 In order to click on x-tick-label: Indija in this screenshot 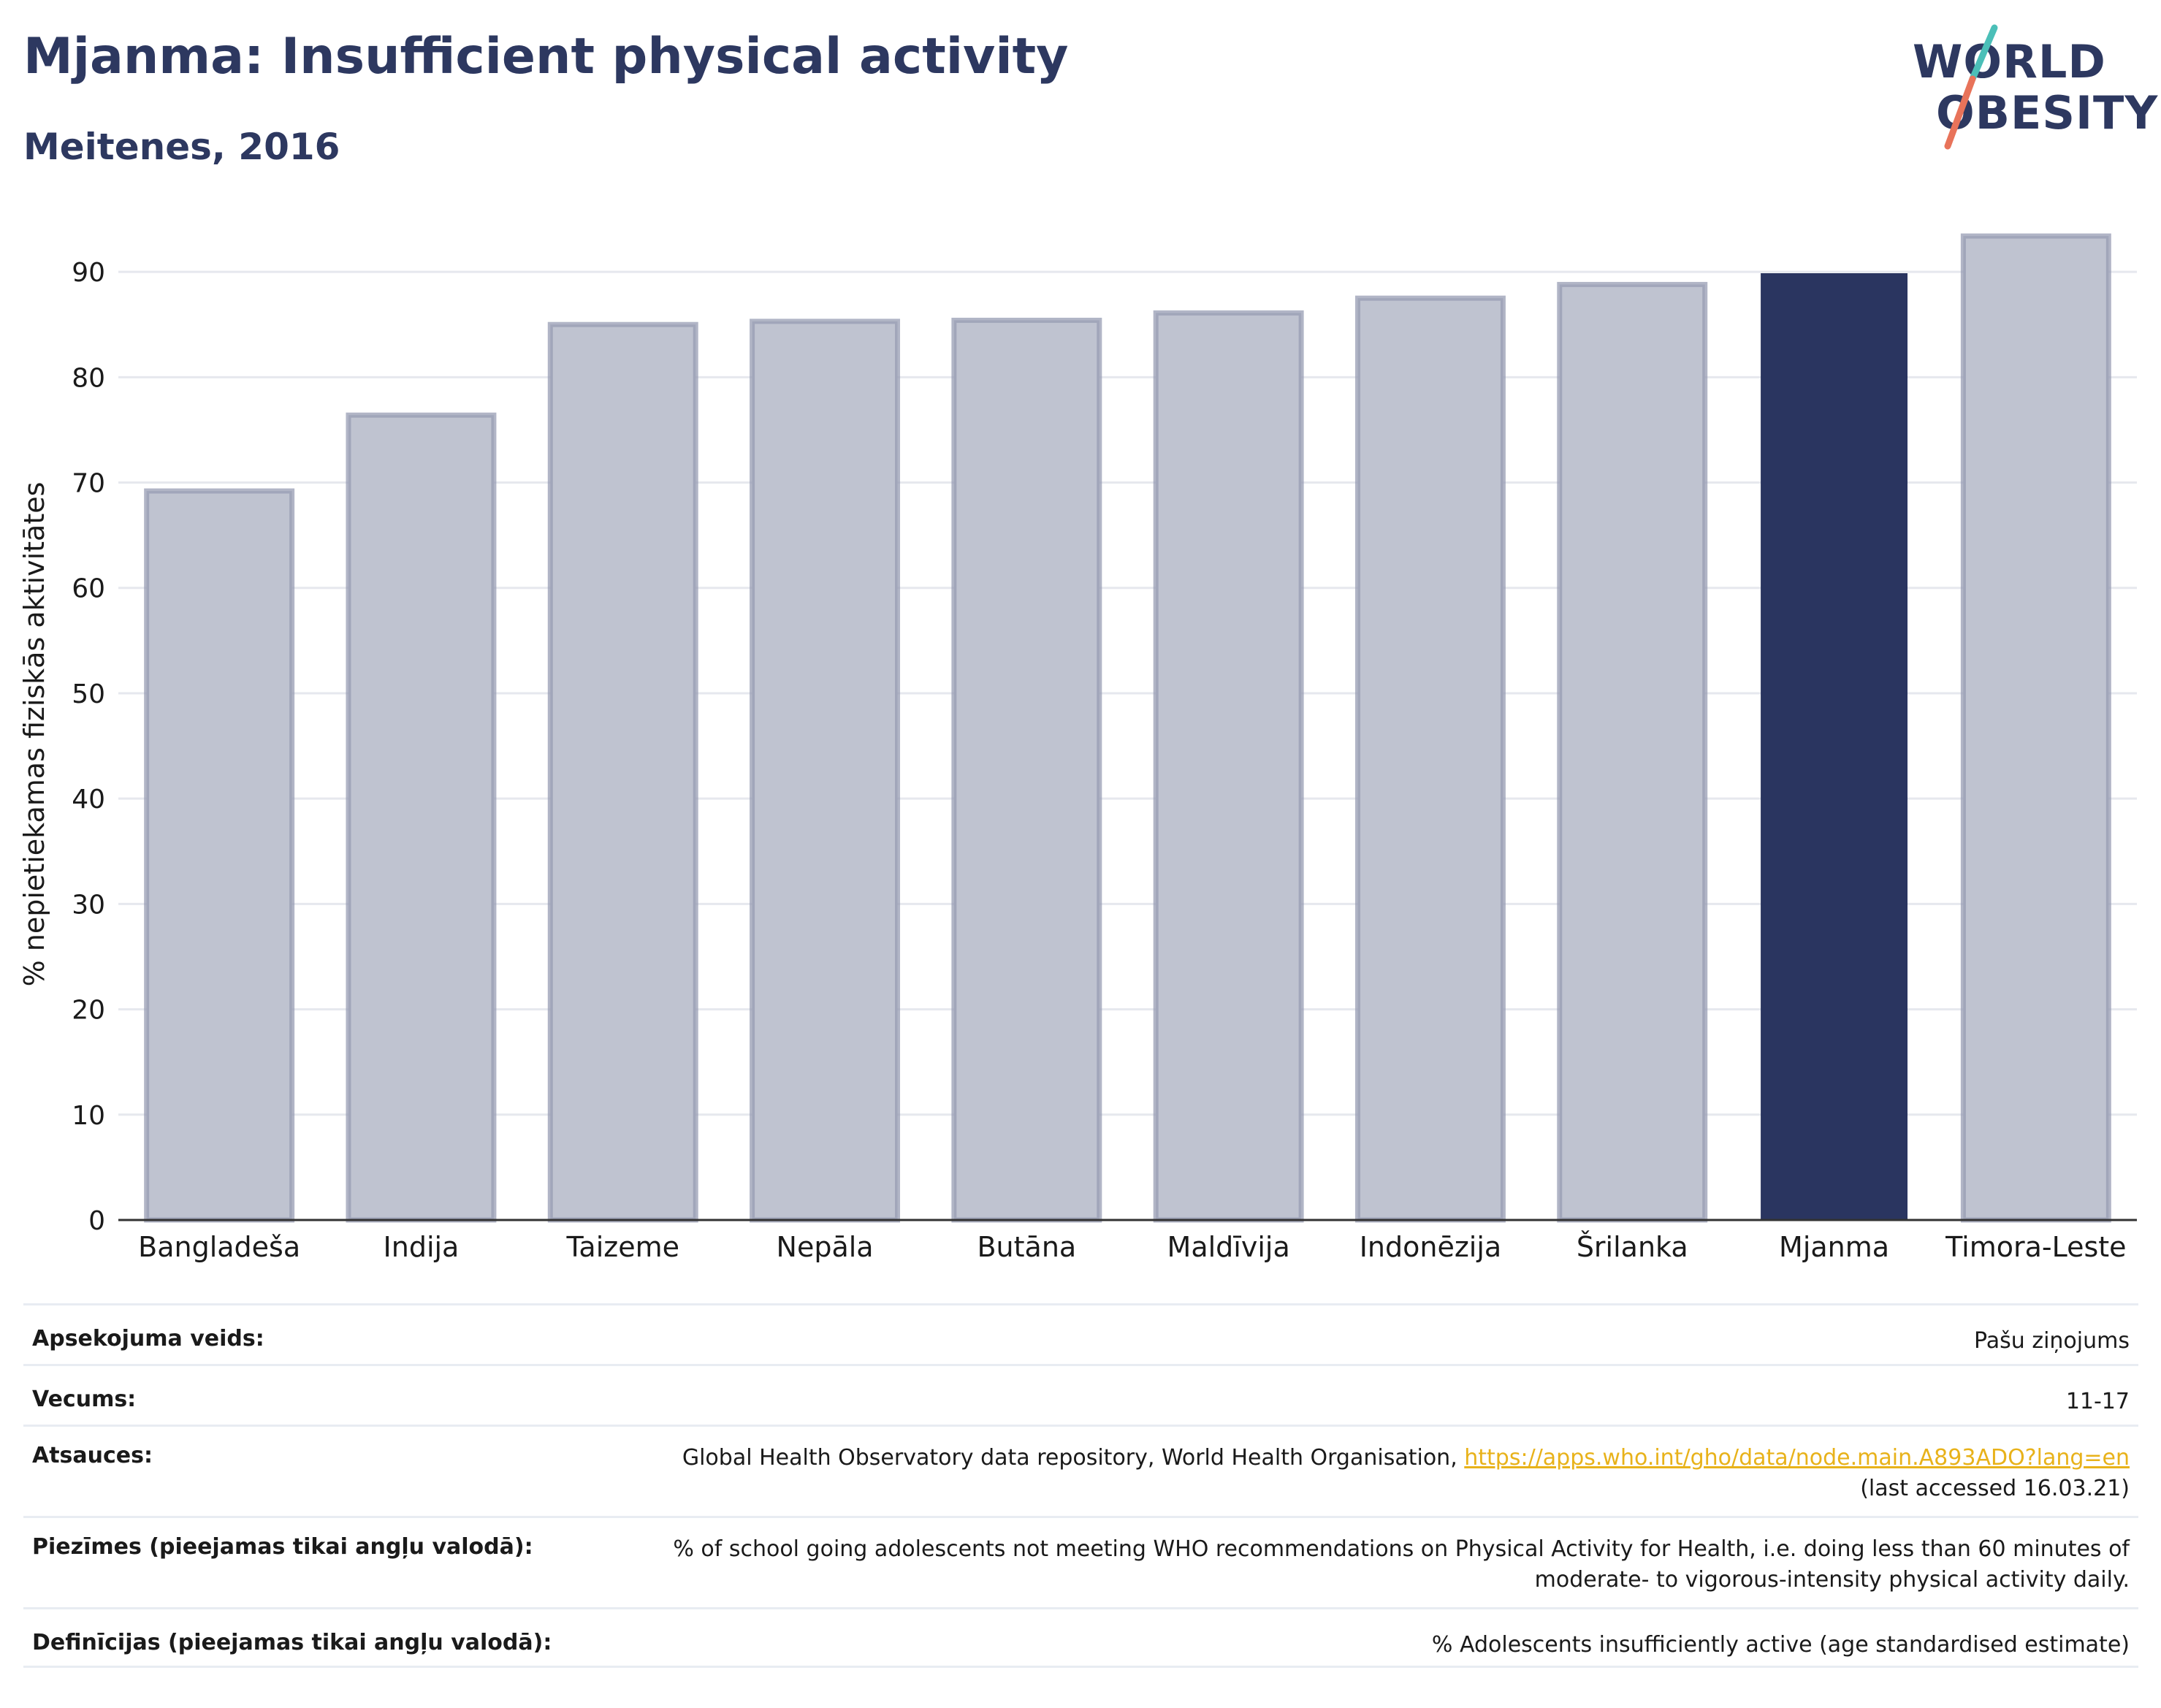, I will do `click(422, 1247)`.